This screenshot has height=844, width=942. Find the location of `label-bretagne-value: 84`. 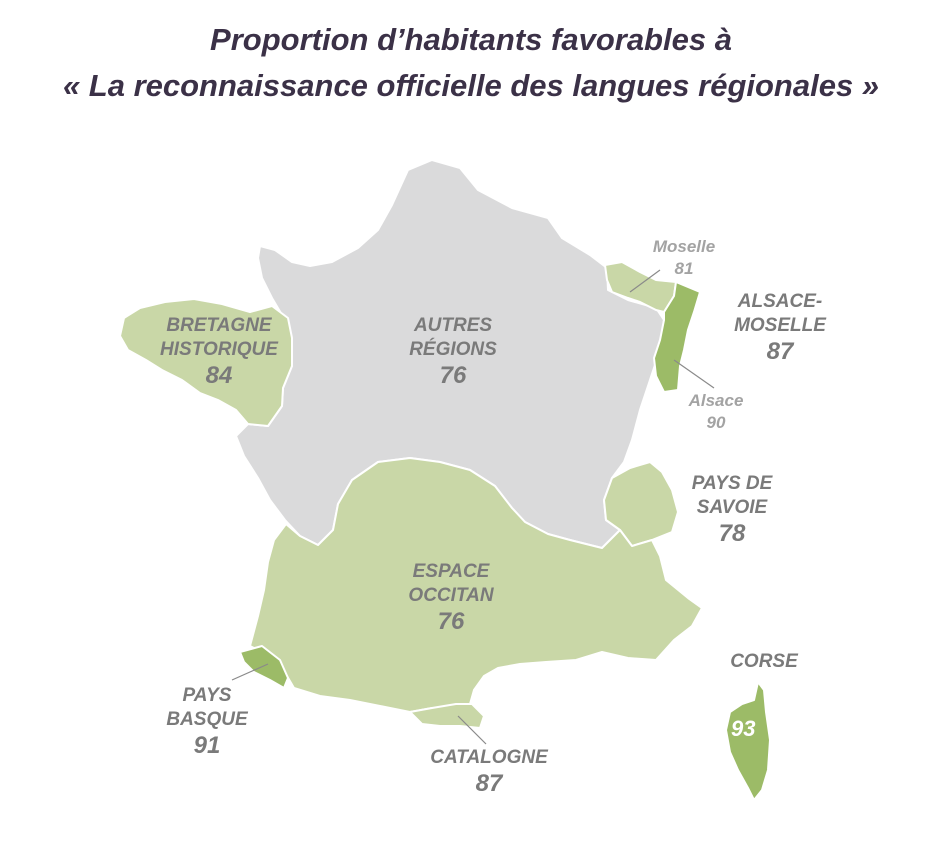

label-bretagne-value: 84 is located at coordinates (219, 375).